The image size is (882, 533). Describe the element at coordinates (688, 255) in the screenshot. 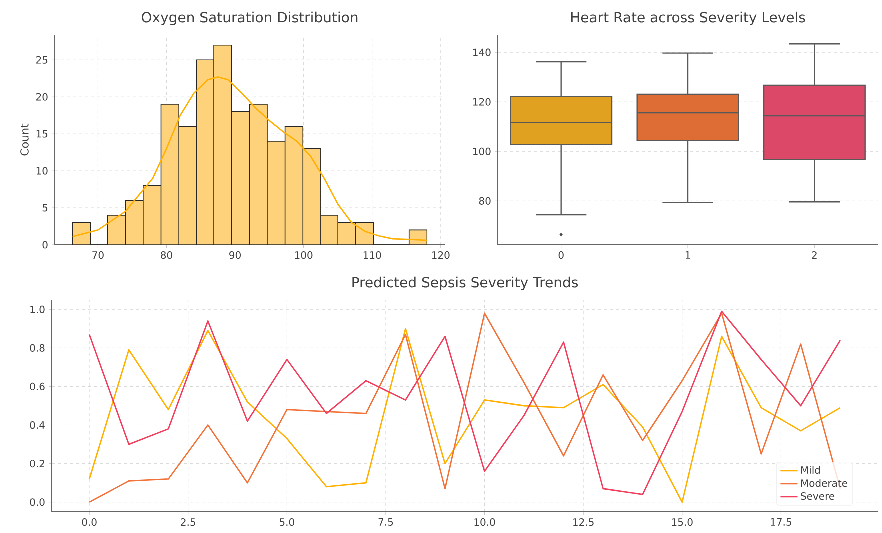

I see `x-tick-label: 1` at that location.